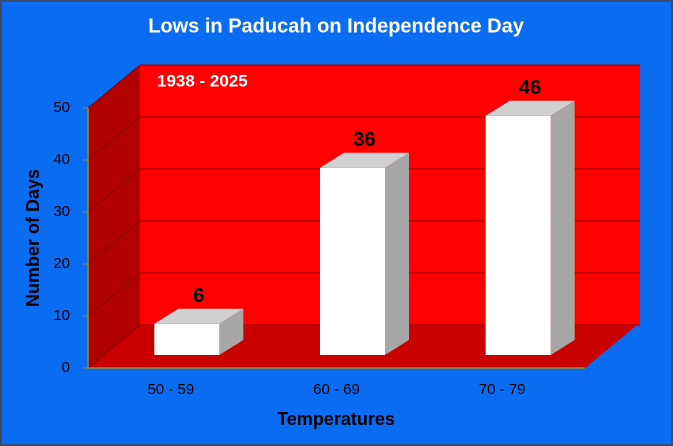 This screenshot has width=673, height=446. What do you see at coordinates (530, 88) in the screenshot?
I see `data-label: 46` at bounding box center [530, 88].